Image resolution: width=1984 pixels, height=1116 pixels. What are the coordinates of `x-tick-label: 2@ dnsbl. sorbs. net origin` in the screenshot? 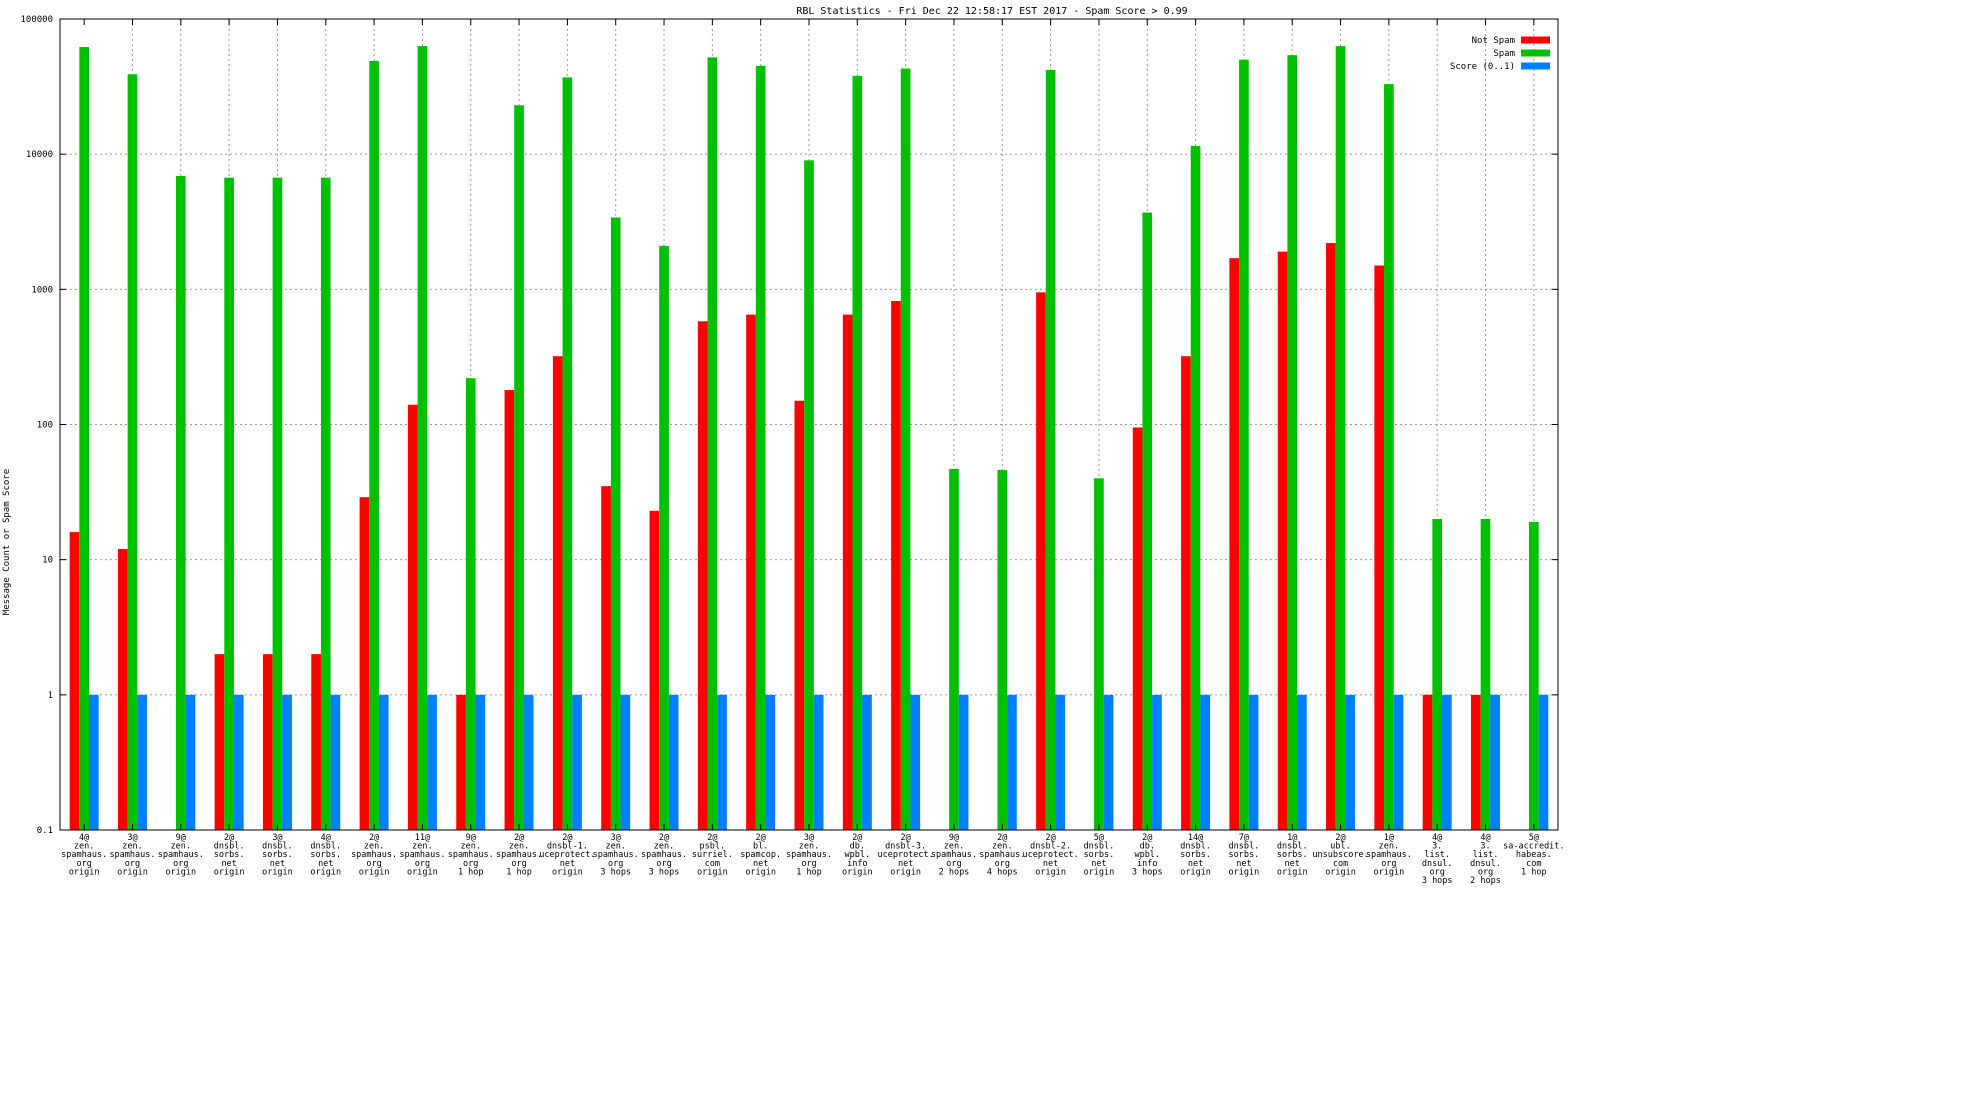 It's located at (229, 855).